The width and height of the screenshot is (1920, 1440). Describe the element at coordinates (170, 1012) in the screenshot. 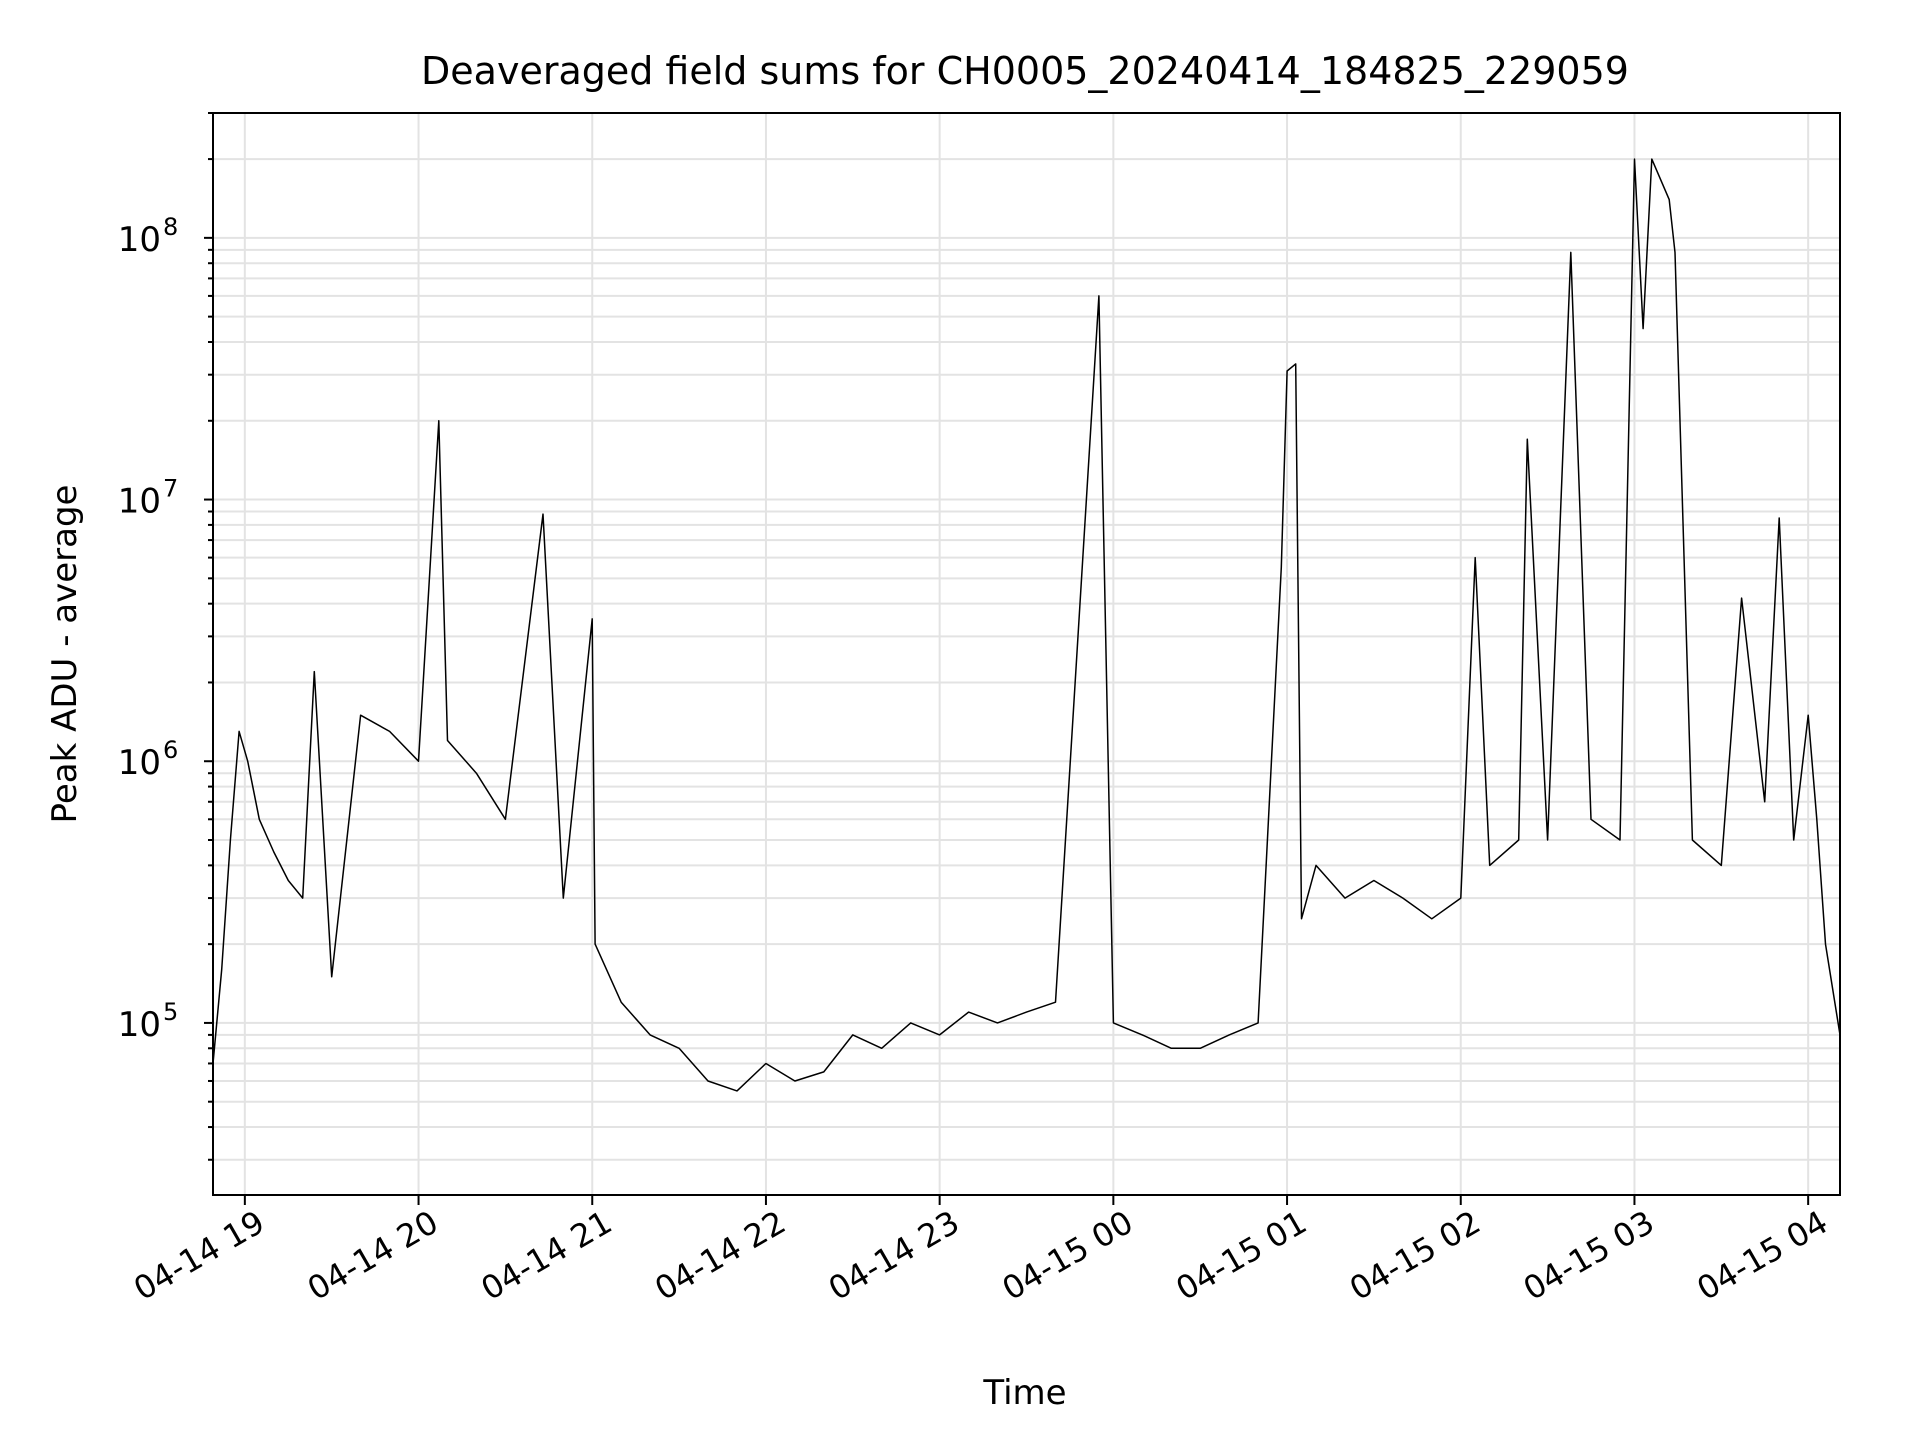

I see `y-tick-exponent: 5` at that location.